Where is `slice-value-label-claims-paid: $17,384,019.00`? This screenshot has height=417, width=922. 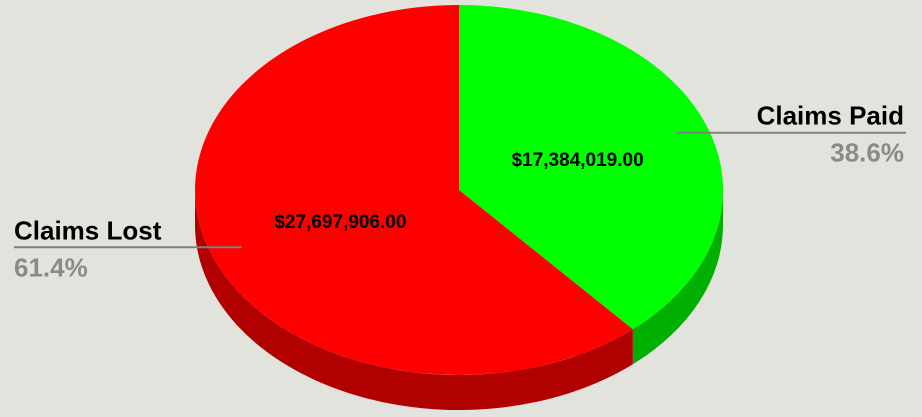
slice-value-label-claims-paid: $17,384,019.00 is located at coordinates (578, 160).